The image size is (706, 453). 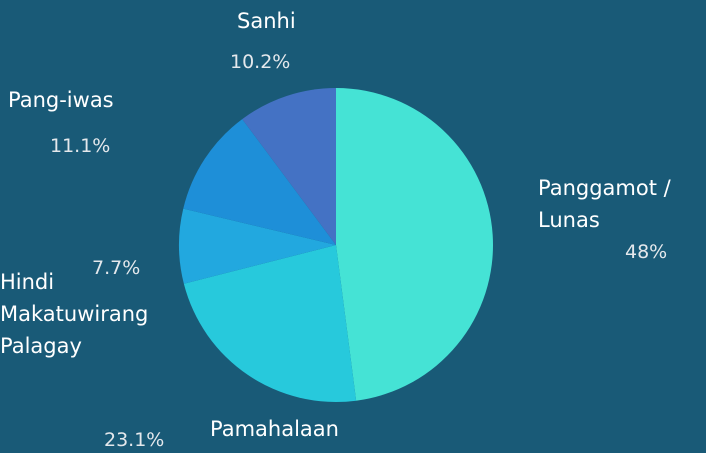 I want to click on slice-label: Hindi Makatuwirang Palagay, so click(x=74, y=314).